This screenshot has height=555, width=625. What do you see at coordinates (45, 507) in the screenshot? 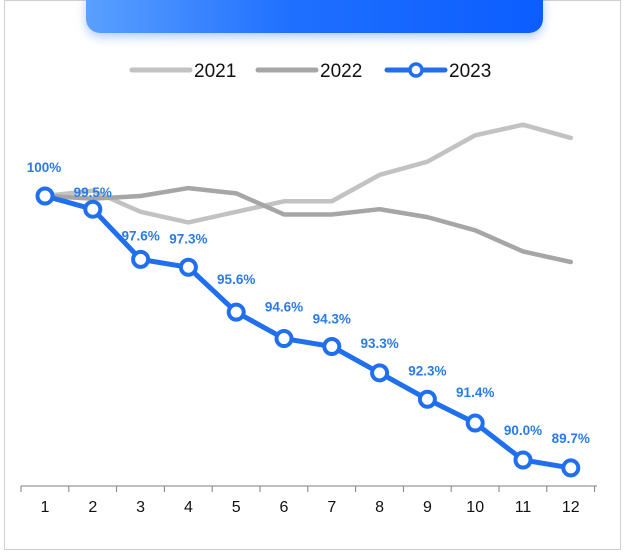
I see `x-tick-label: 1` at bounding box center [45, 507].